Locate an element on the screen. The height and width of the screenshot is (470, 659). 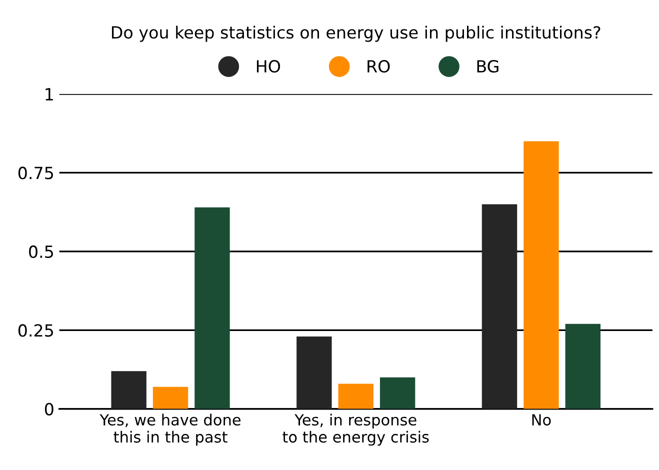
legend-label: BG is located at coordinates (487, 66).